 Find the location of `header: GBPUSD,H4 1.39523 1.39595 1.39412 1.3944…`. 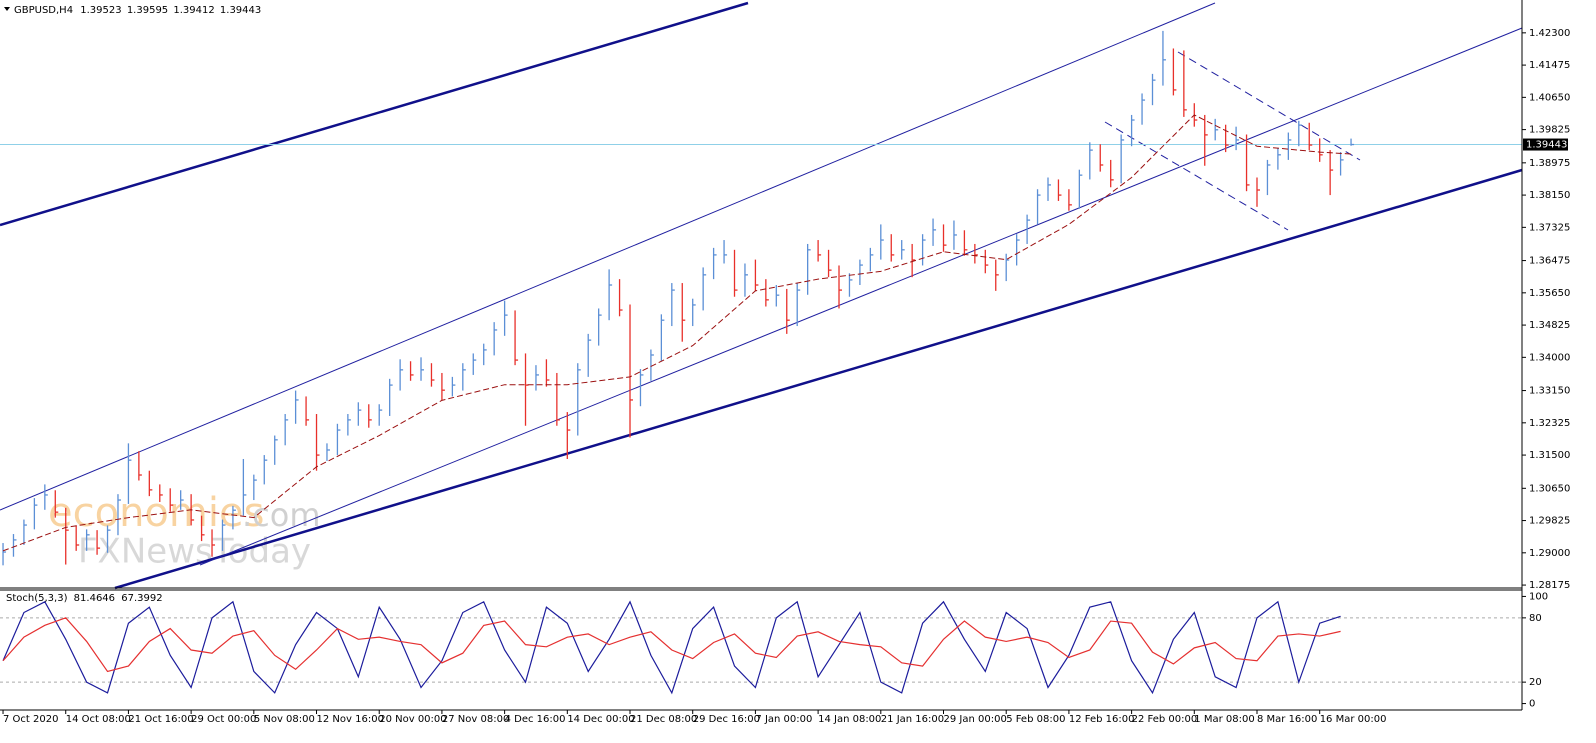

header: GBPUSD,H4 1.39523 1.39595 1.39412 1.3944… is located at coordinates (137, 10).